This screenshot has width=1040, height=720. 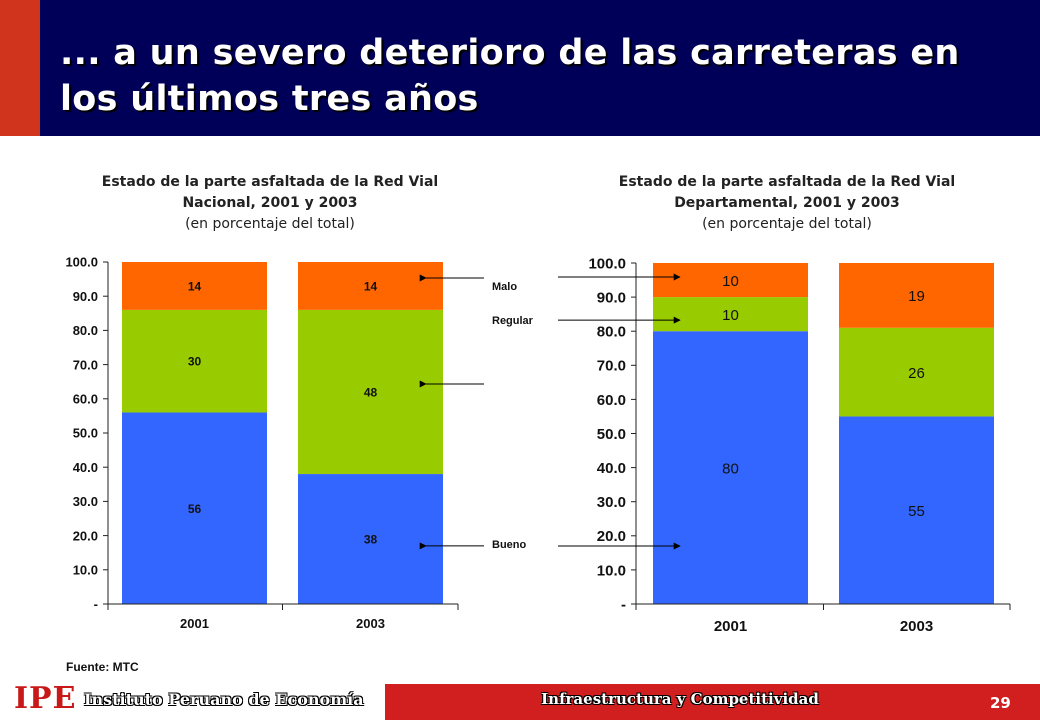 What do you see at coordinates (611, 400) in the screenshot?
I see `chart2-y-tick-label: 60.0` at bounding box center [611, 400].